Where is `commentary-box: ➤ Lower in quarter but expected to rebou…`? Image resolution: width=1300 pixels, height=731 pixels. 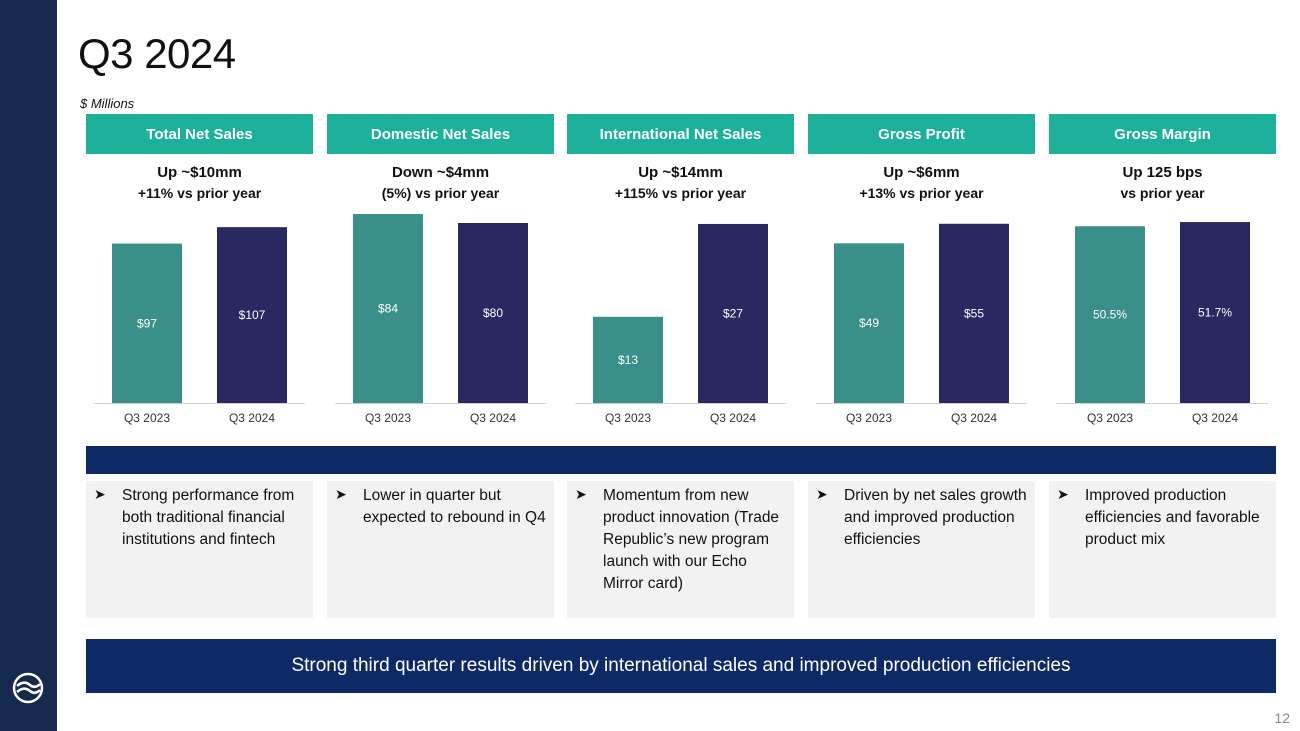
commentary-box: ➤ Lower in quarter but expected to rebou… is located at coordinates (440, 549).